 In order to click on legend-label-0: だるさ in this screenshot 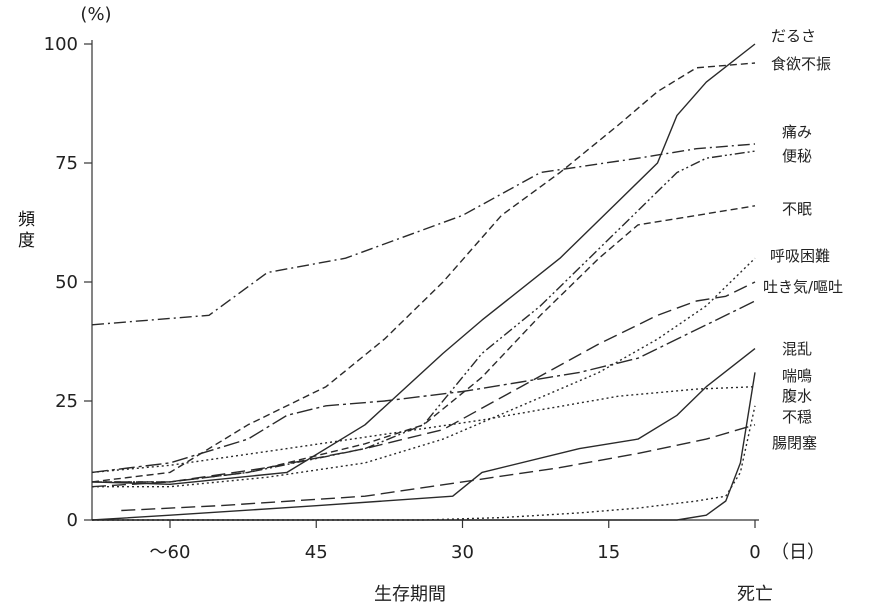, I will do `click(793, 36)`.